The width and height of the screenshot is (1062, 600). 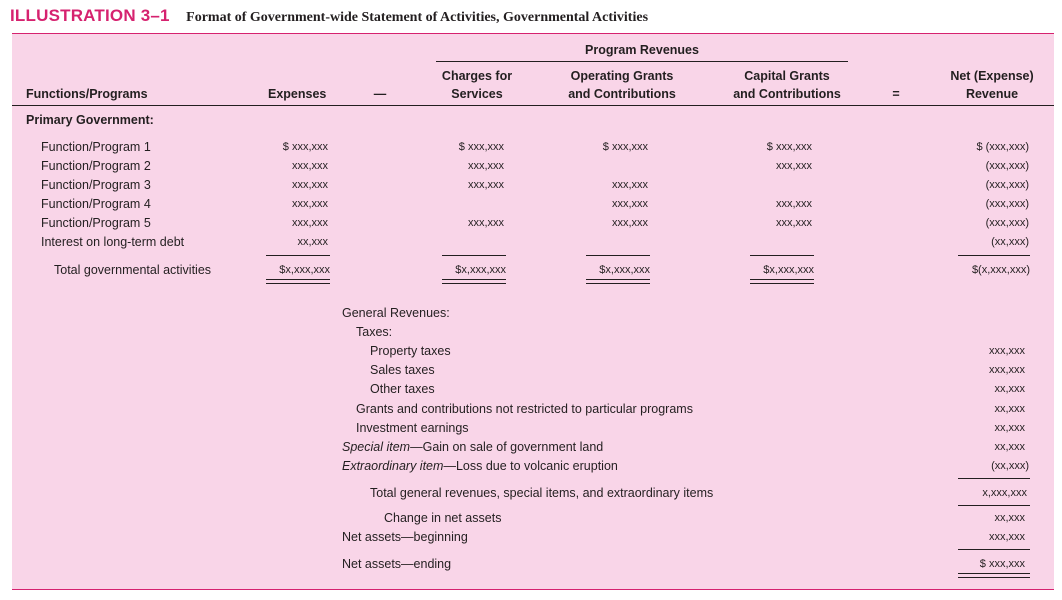 What do you see at coordinates (133, 270) in the screenshot?
I see `total-label: Total governmental activities` at bounding box center [133, 270].